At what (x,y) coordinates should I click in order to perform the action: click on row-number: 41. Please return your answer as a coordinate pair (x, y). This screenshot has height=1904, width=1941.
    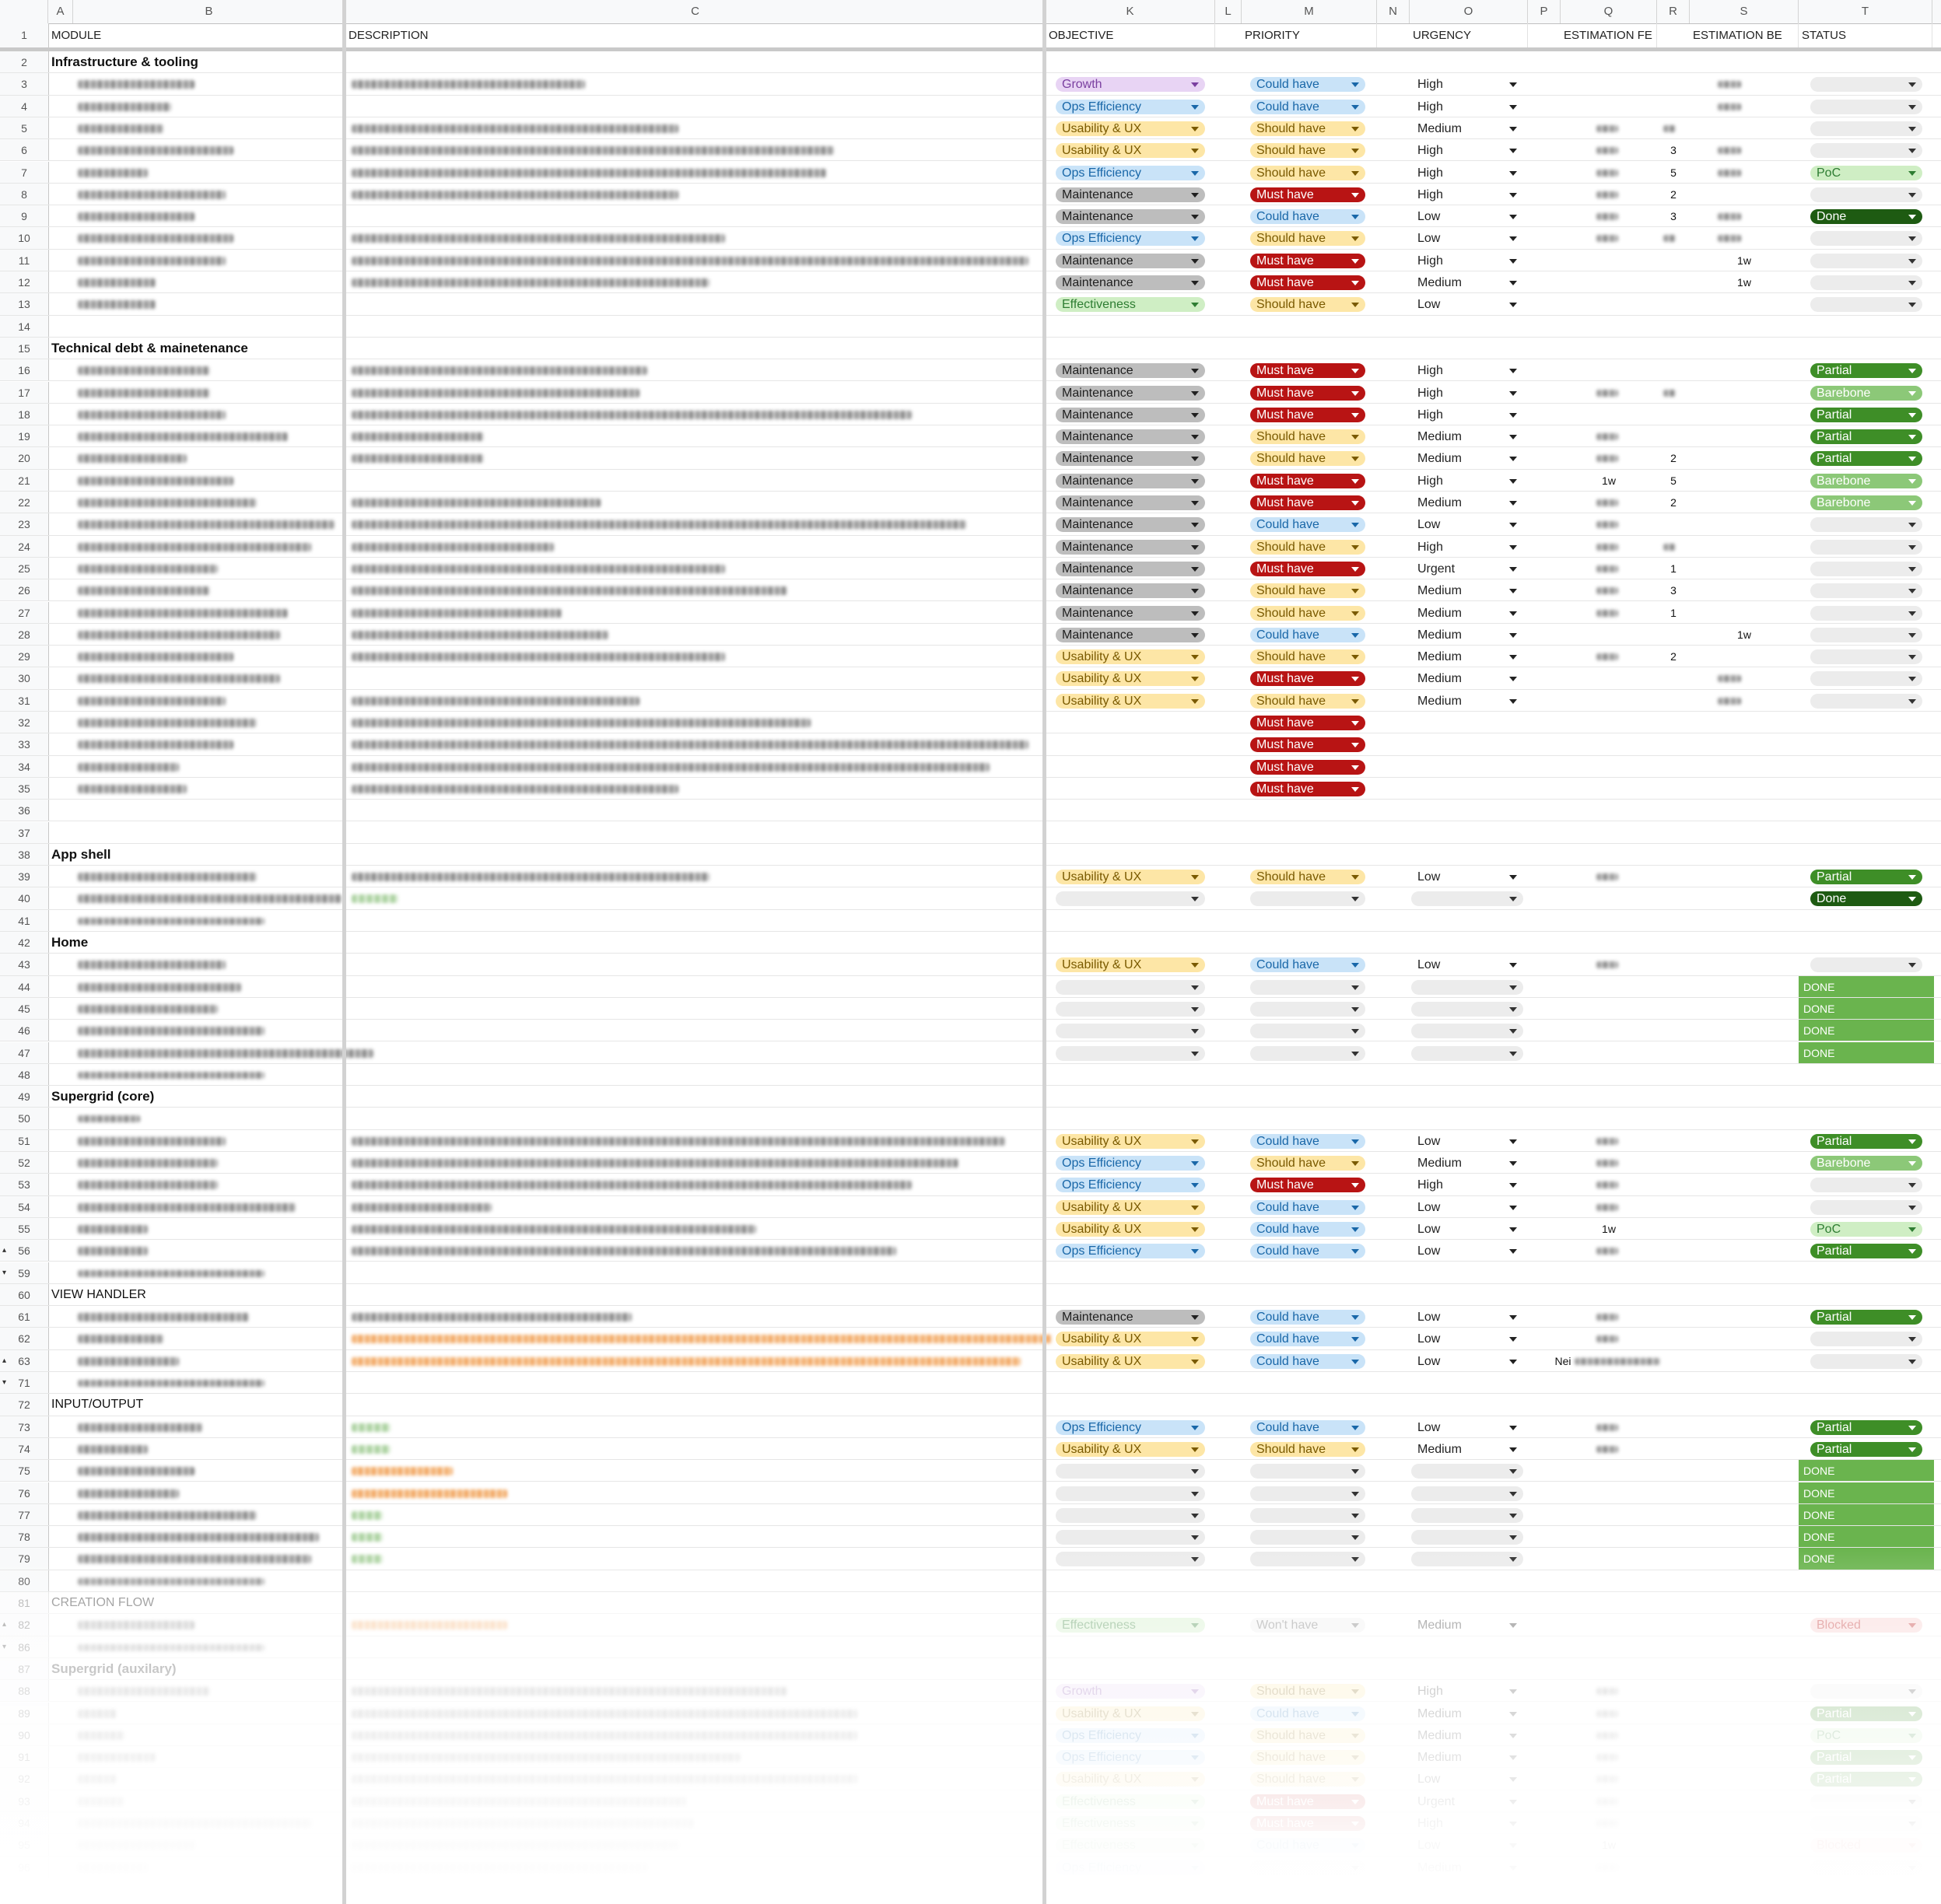
    Looking at the image, I should click on (24, 920).